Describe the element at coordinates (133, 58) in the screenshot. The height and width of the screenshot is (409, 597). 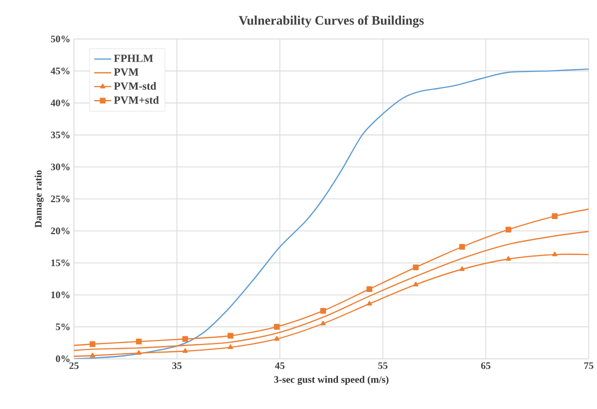
I see `legend-label: FPHLM` at that location.